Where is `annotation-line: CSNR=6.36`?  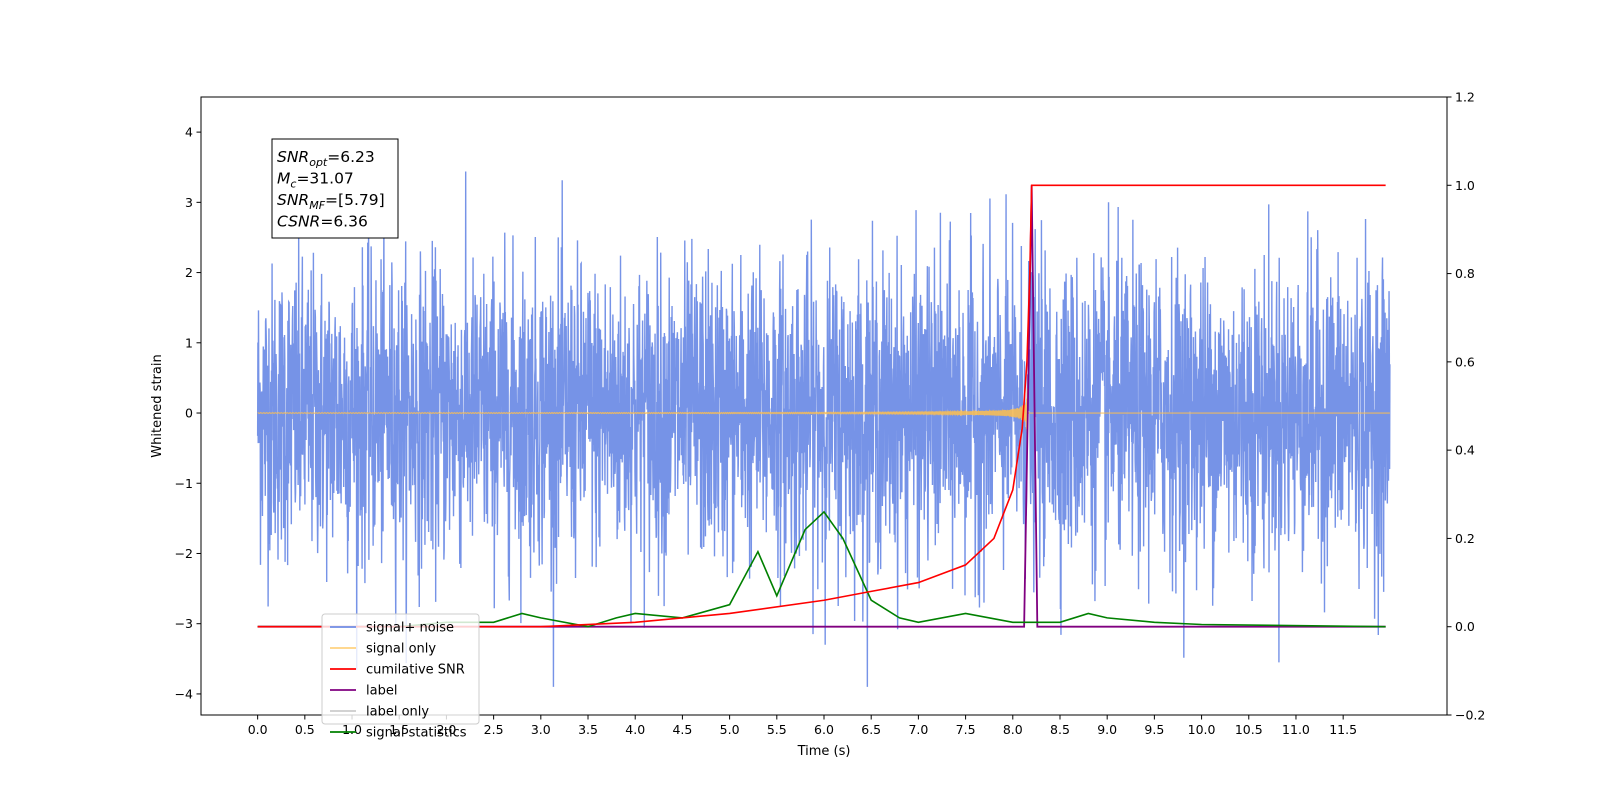 annotation-line: CSNR=6.36 is located at coordinates (322, 222).